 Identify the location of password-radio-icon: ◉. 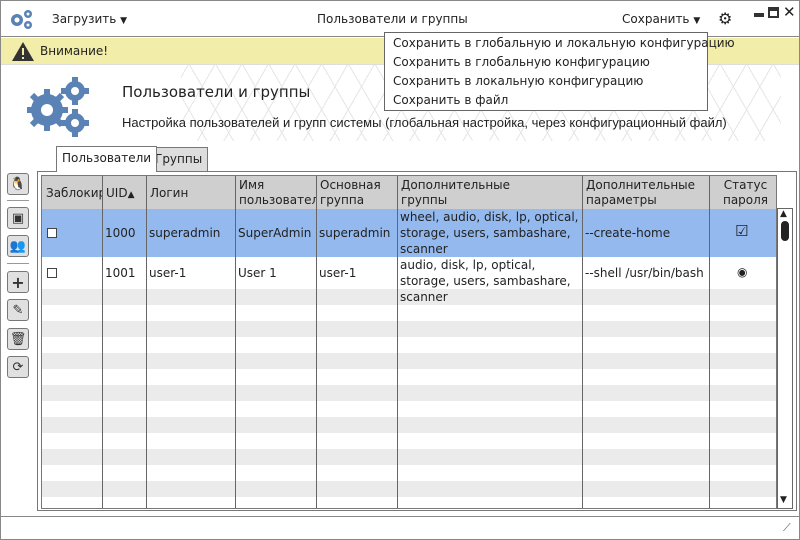
(742, 272).